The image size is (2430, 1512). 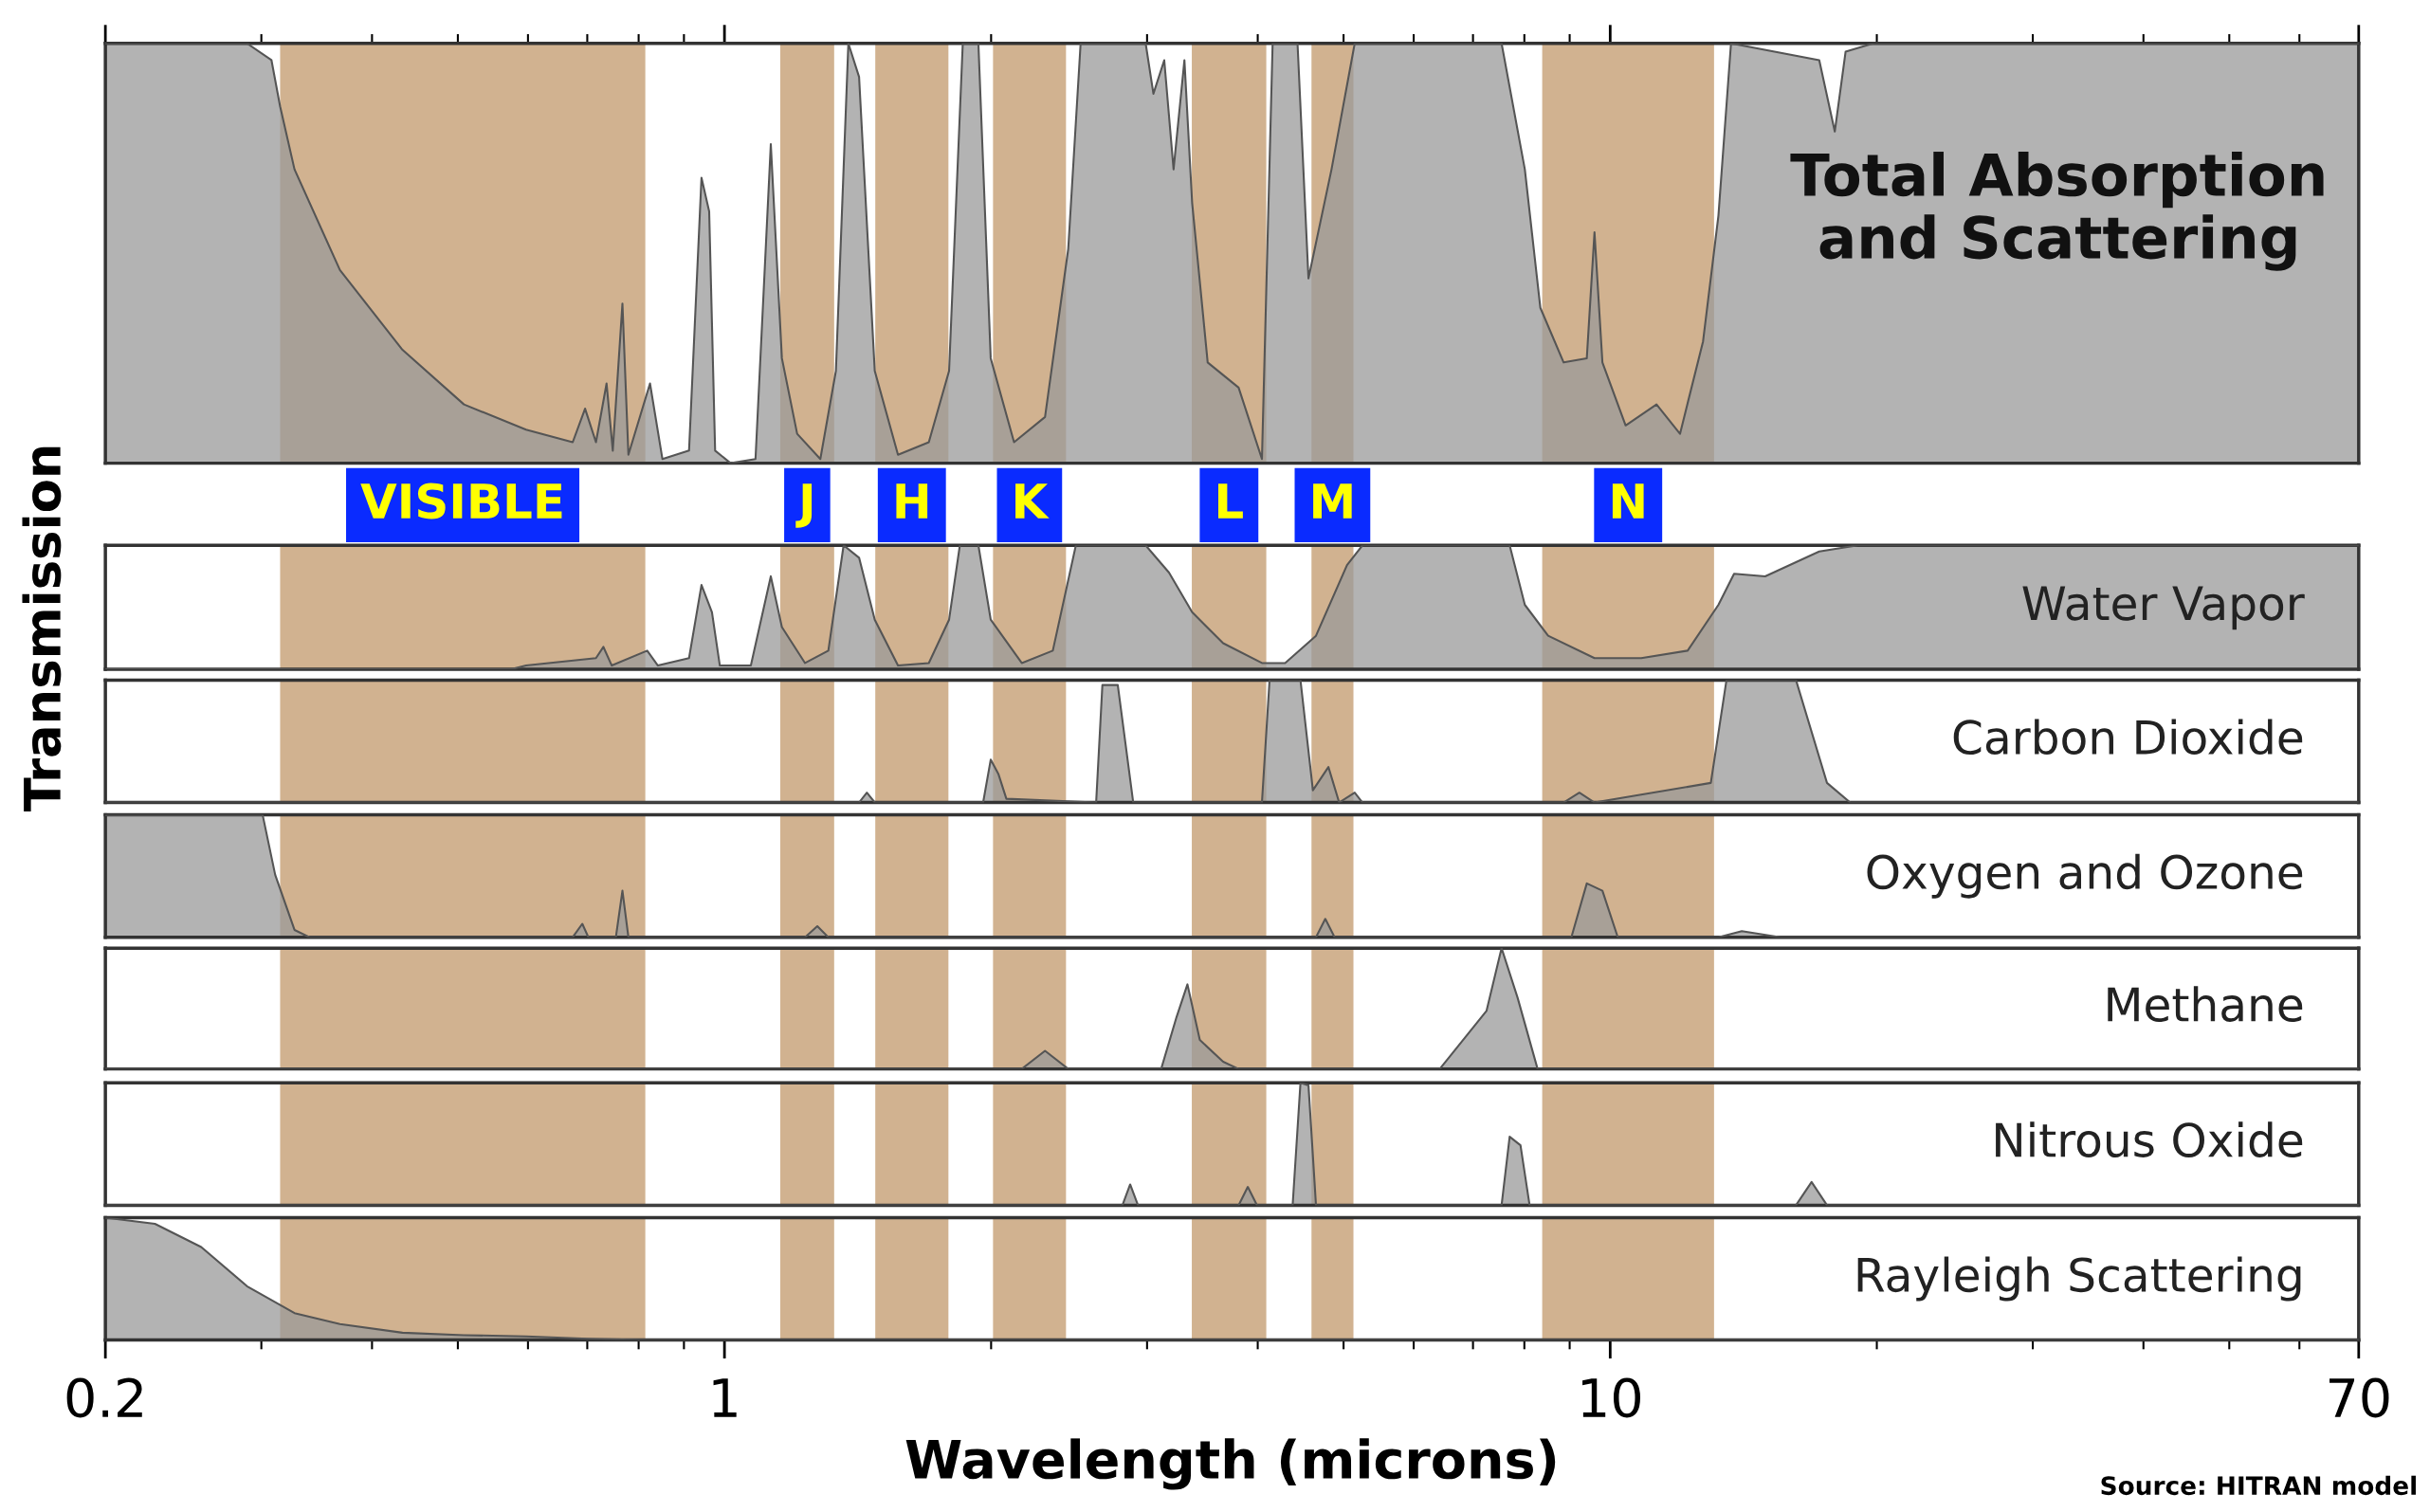 I want to click on band-label: VISIBLE, so click(x=461, y=501).